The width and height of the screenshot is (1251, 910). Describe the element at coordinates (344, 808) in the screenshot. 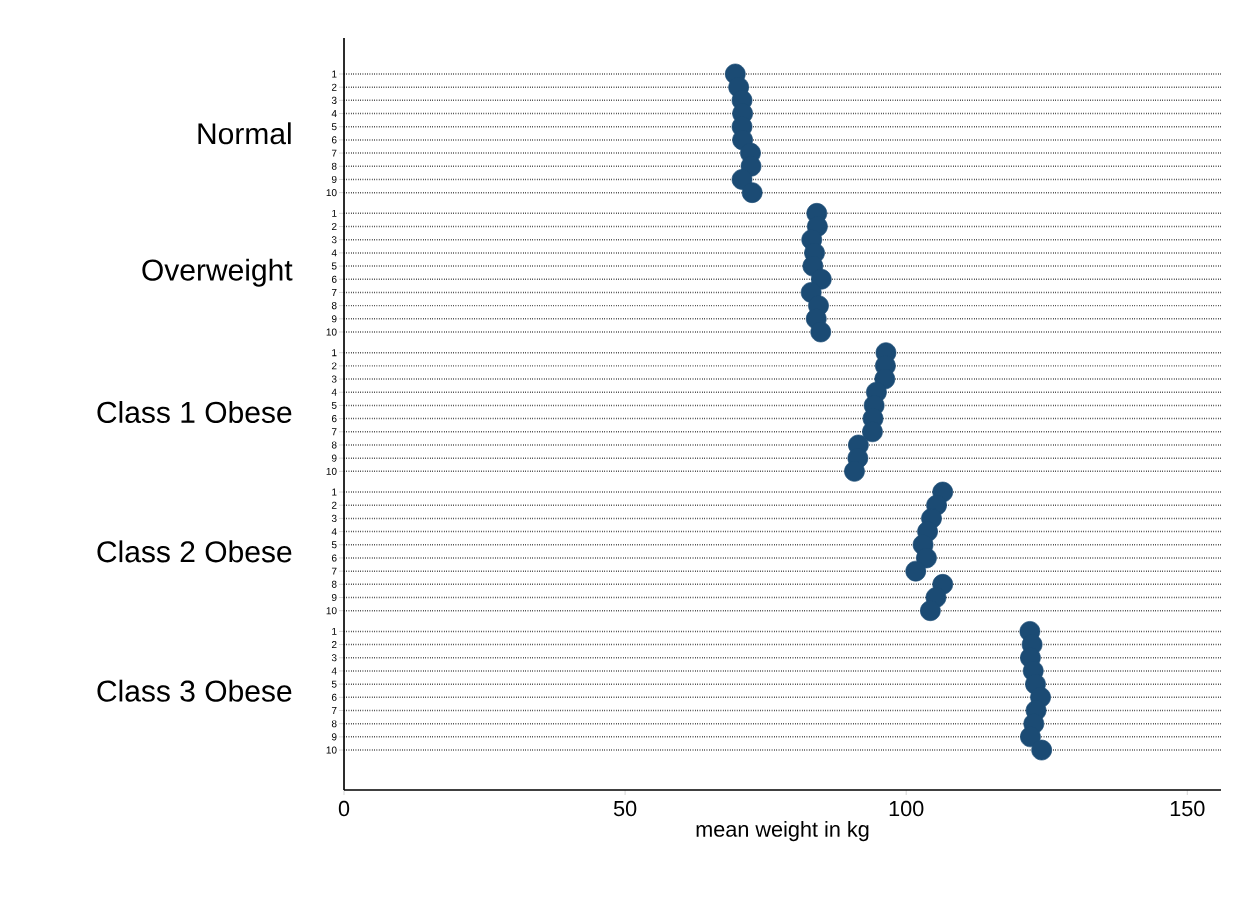

I see `x-tick-label: 0` at that location.